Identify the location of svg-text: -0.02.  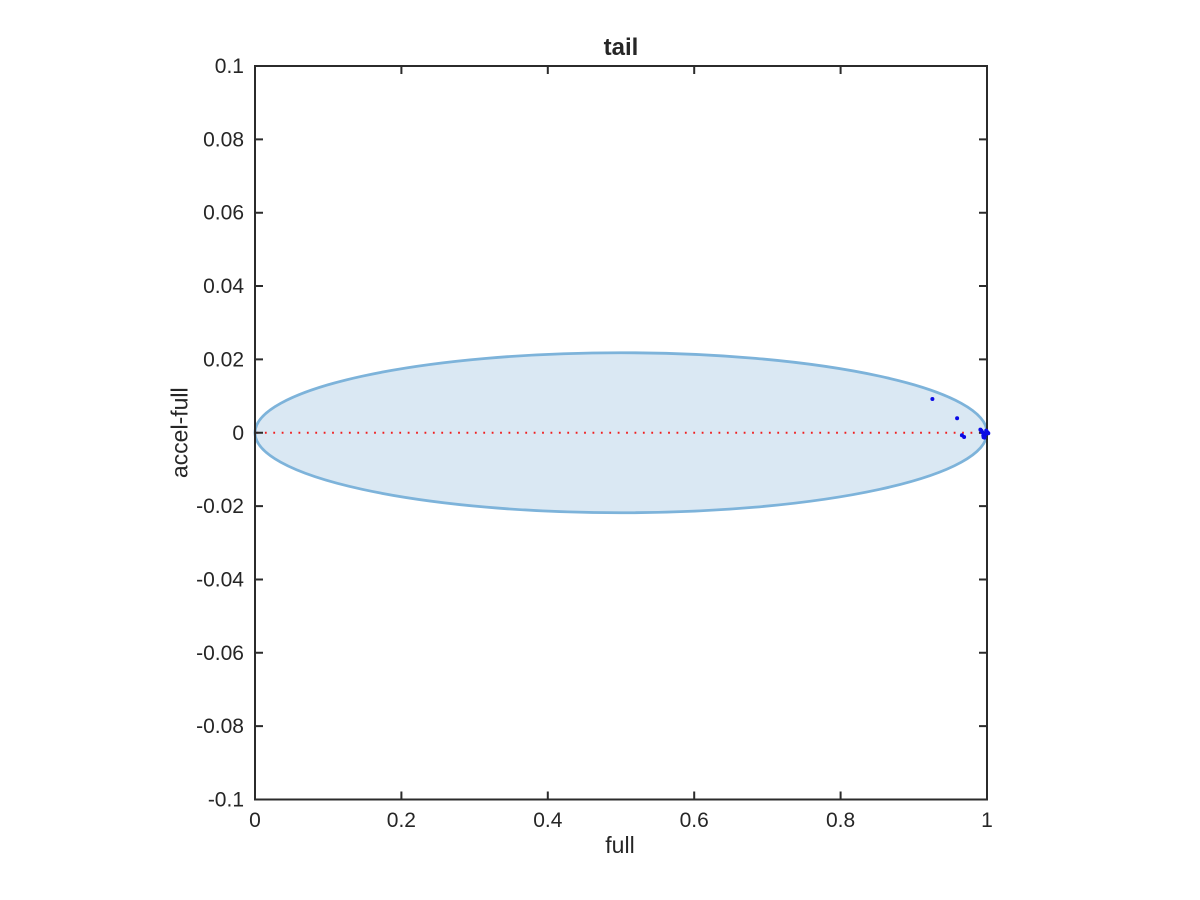
(220, 506).